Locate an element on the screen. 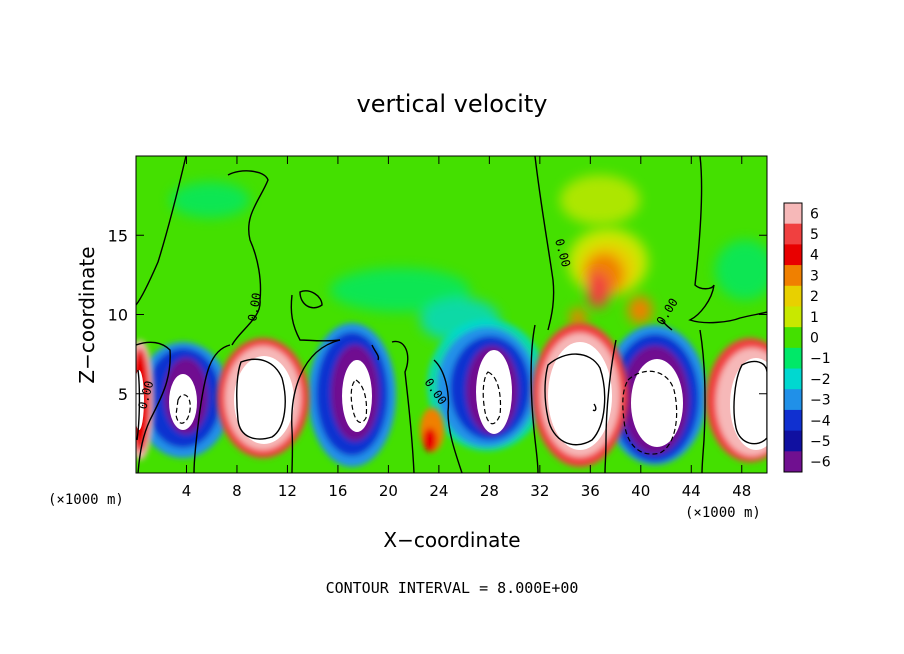  x-tick-label: 8 is located at coordinates (237, 491).